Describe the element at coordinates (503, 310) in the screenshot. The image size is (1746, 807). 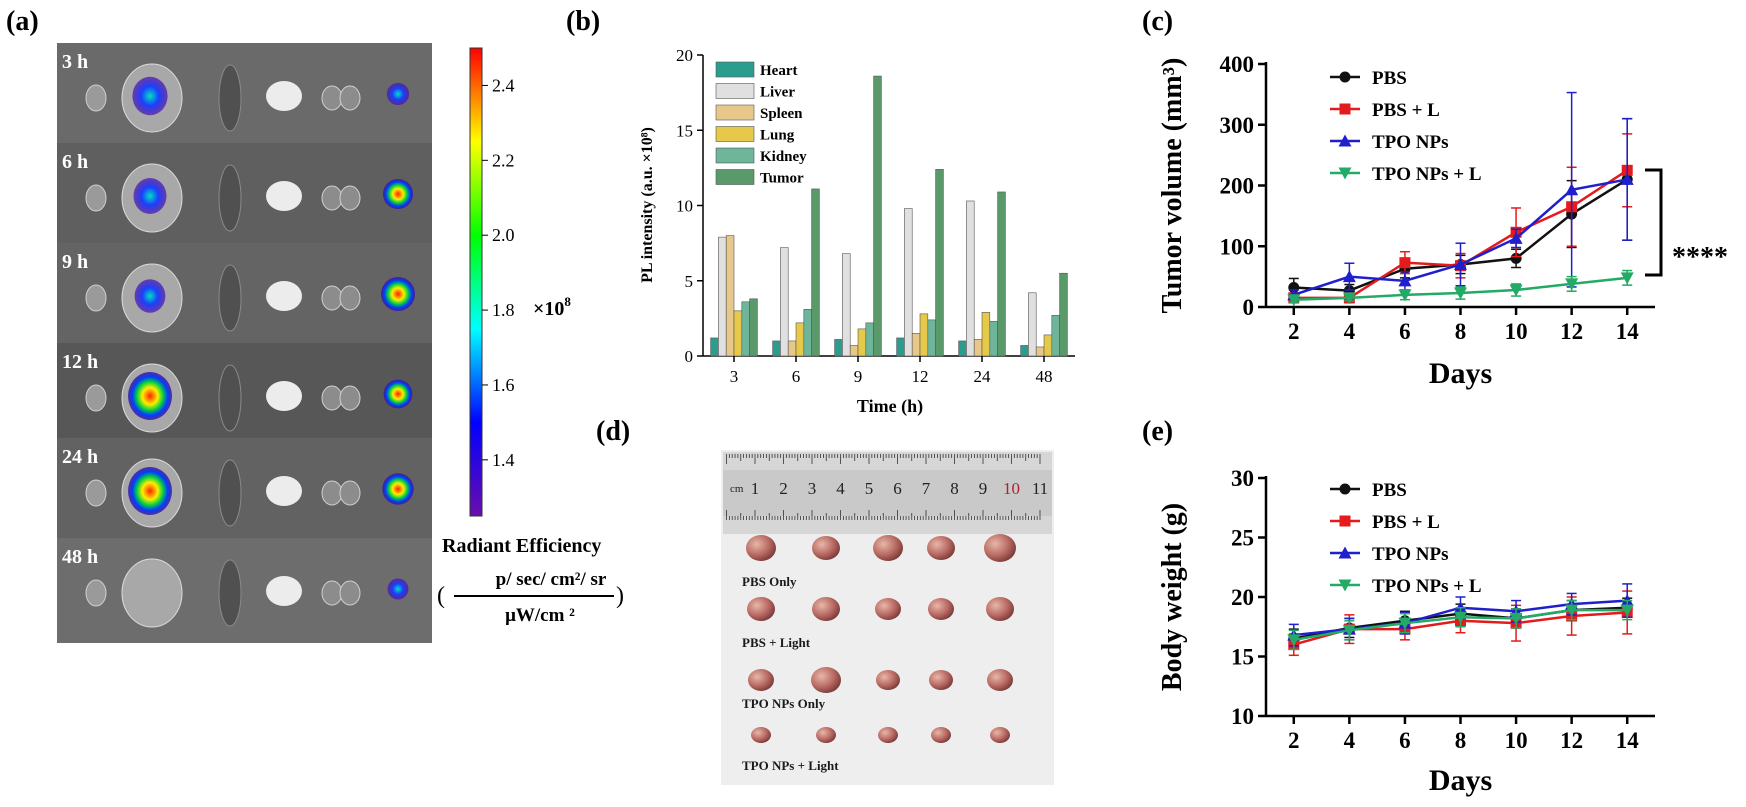
I see `colorbar-tick-label: 1.8` at that location.